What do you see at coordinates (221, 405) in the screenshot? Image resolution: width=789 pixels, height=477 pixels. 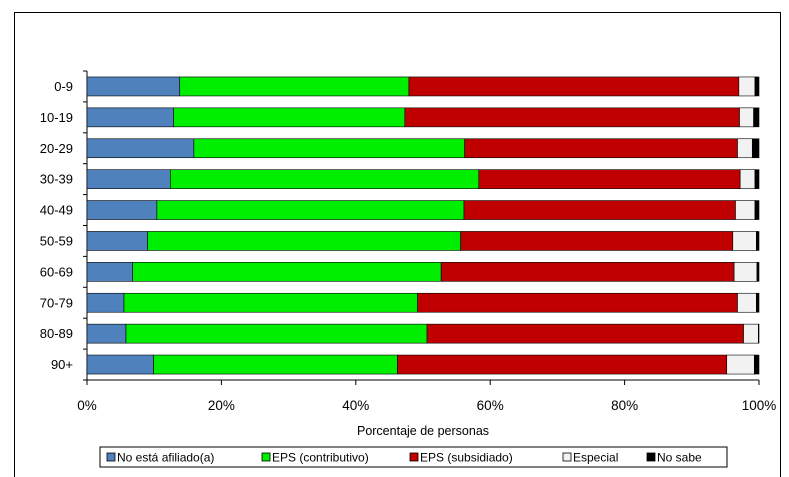 I see `x-tick-label: 20%` at bounding box center [221, 405].